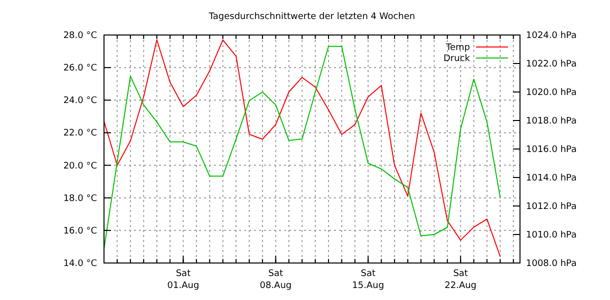 The image size is (610, 300). I want to click on x-tick-label: Sat 22.Aug, so click(460, 280).